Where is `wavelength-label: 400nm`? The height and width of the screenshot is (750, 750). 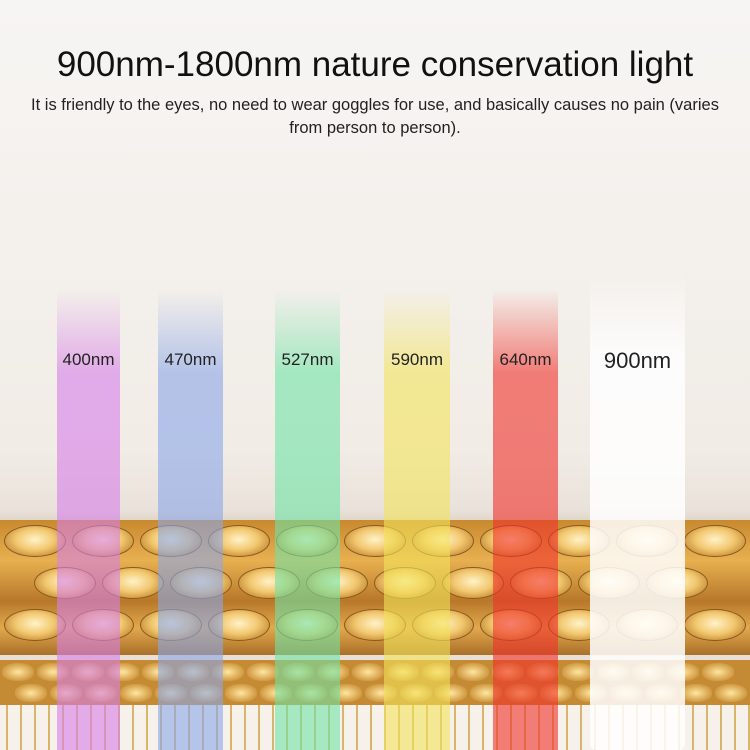
wavelength-label: 400nm is located at coordinates (88, 359).